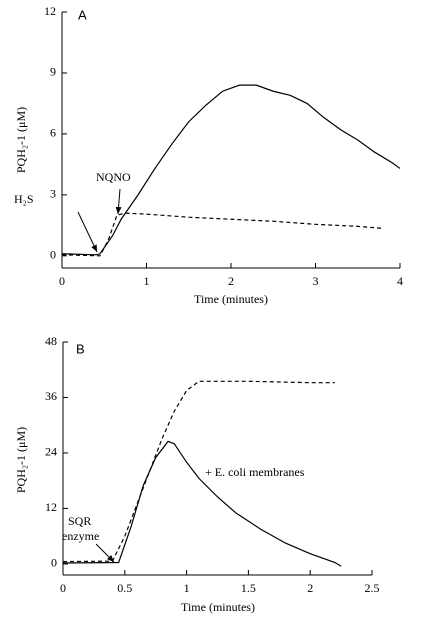  What do you see at coordinates (316, 281) in the screenshot?
I see `x-tick-label: 3` at bounding box center [316, 281].